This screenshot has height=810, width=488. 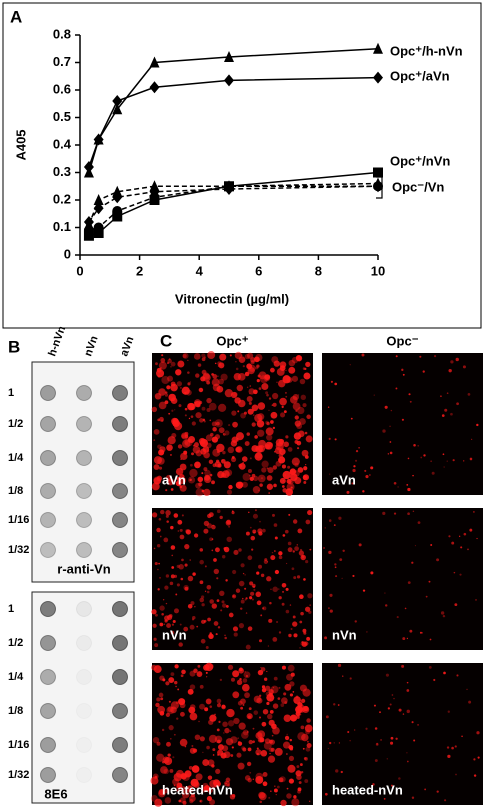 I want to click on marker, so click(x=88, y=167).